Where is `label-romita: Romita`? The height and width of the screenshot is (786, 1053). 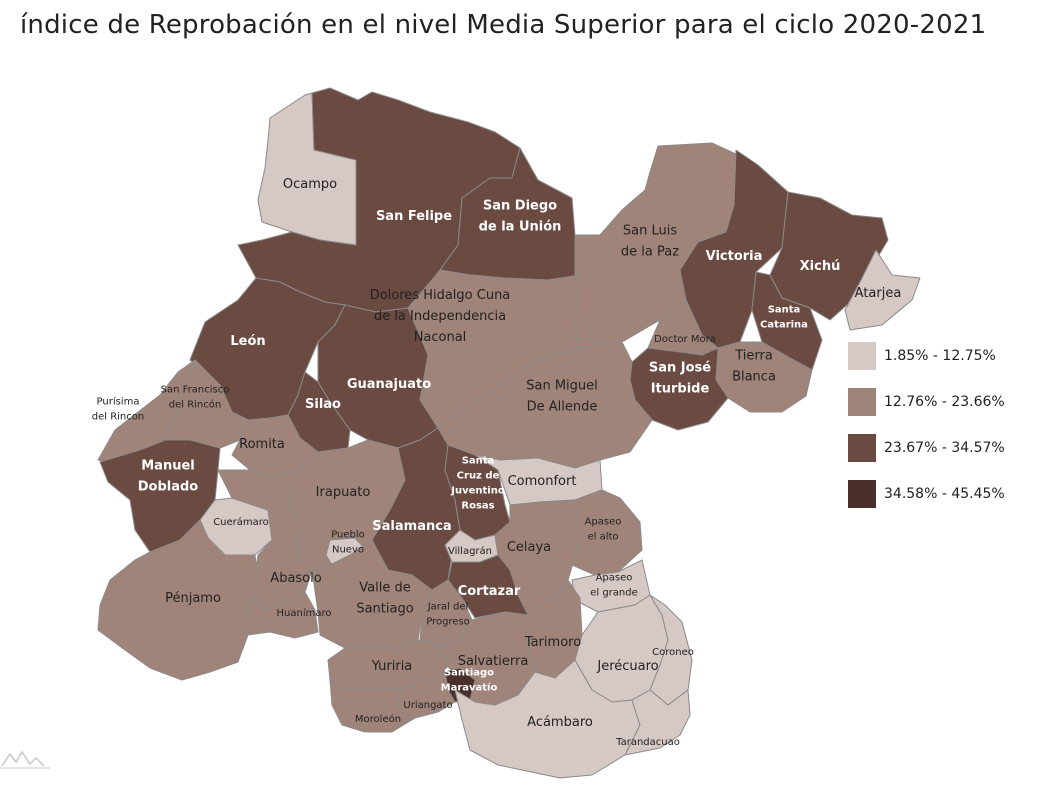
label-romita: Romita is located at coordinates (262, 444).